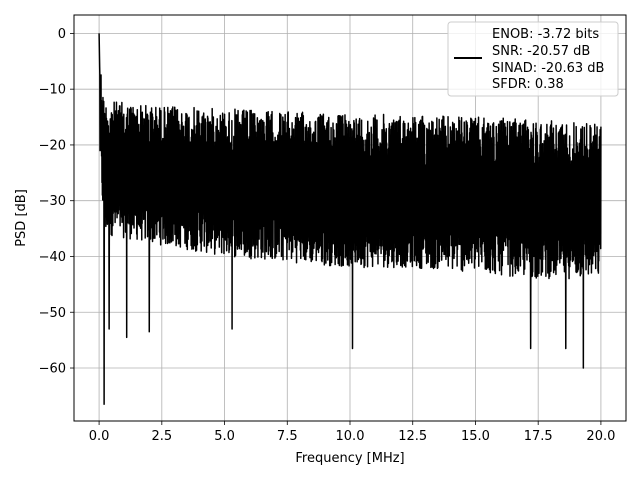 This screenshot has width=640, height=480. What do you see at coordinates (52, 257) in the screenshot?
I see `y-tick-label: −40` at bounding box center [52, 257].